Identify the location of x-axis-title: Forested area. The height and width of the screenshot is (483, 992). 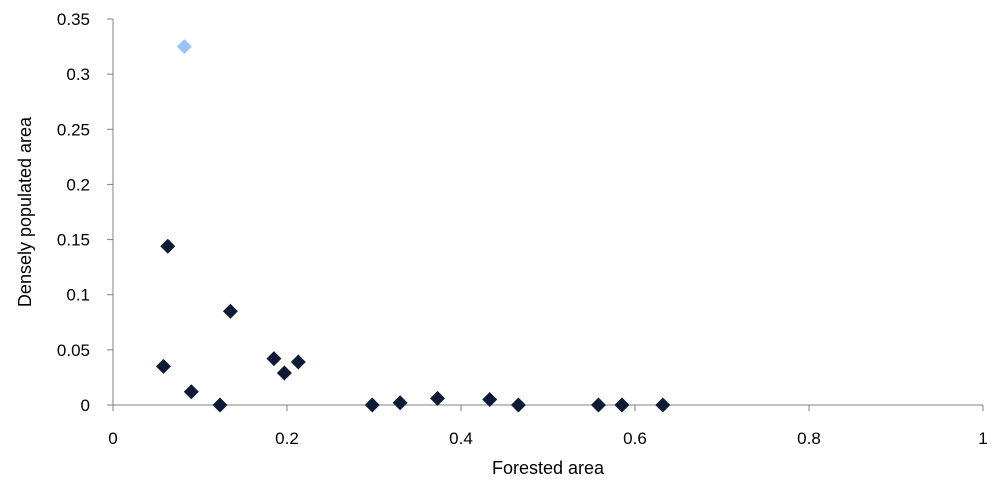
(548, 468).